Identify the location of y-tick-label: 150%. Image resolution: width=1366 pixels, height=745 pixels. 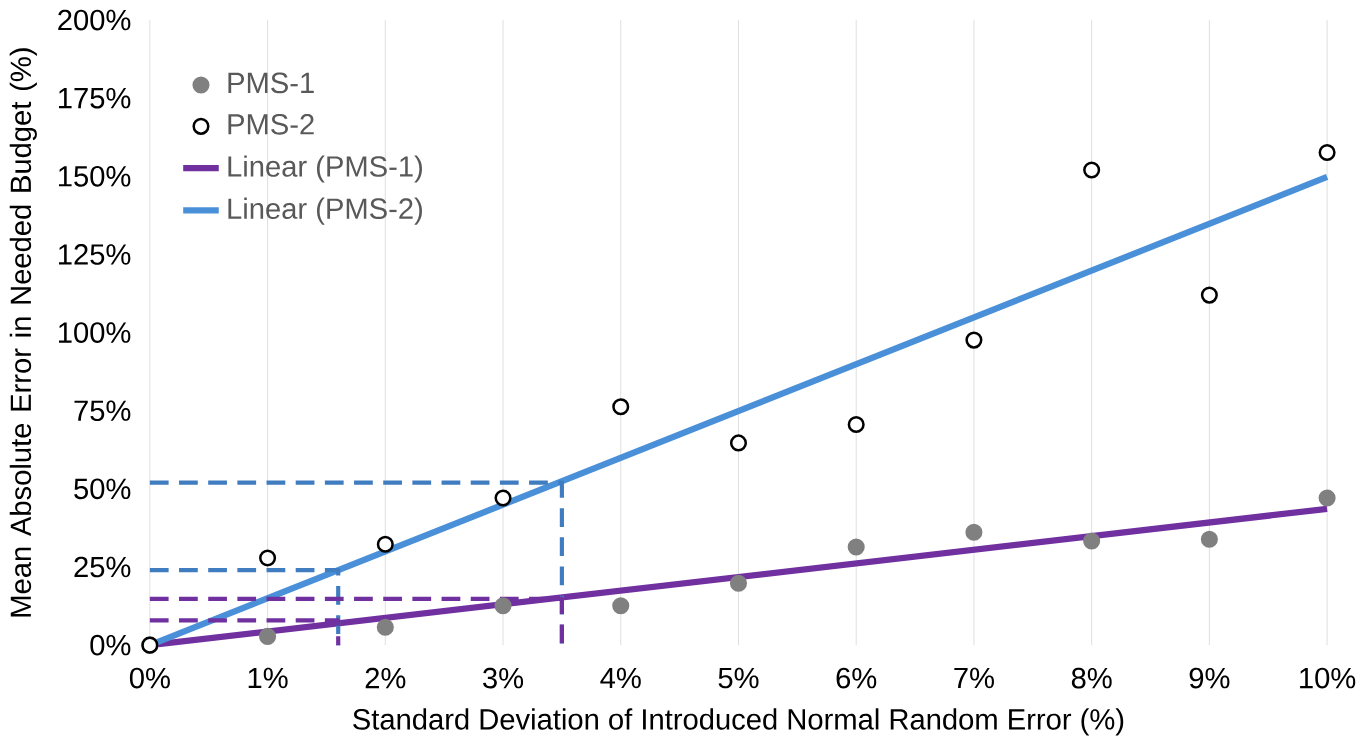
(95, 176).